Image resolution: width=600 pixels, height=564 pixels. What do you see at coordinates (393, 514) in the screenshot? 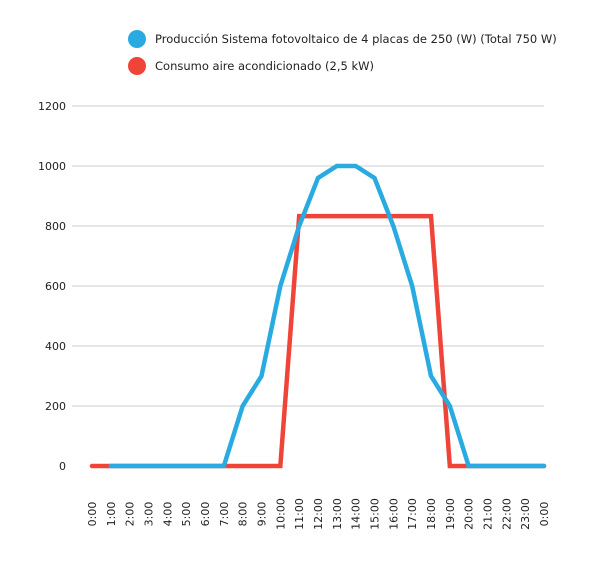
I see `x-tick-label: 16:00` at bounding box center [393, 514].